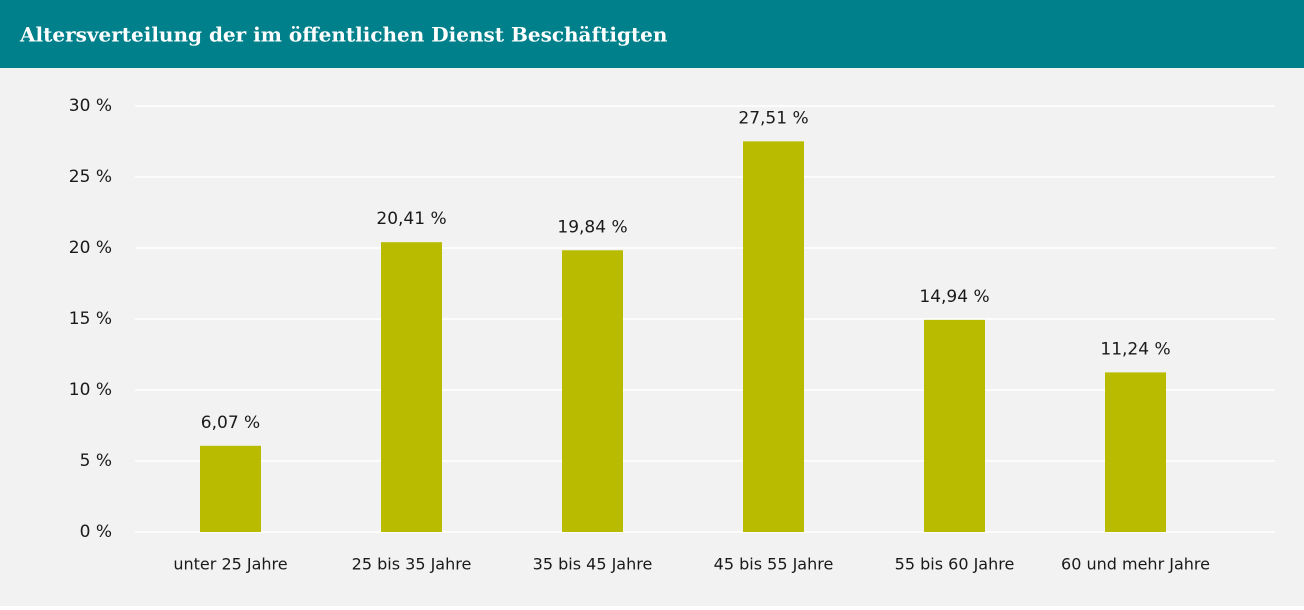 The height and width of the screenshot is (610, 1304). Describe the element at coordinates (90, 319) in the screenshot. I see `y-tick-label: 15 %` at that location.